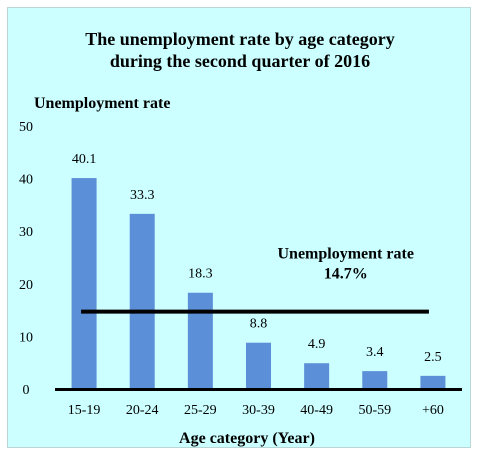 The height and width of the screenshot is (455, 478). Describe the element at coordinates (200, 410) in the screenshot. I see `x-tick-label: 25-29` at that location.